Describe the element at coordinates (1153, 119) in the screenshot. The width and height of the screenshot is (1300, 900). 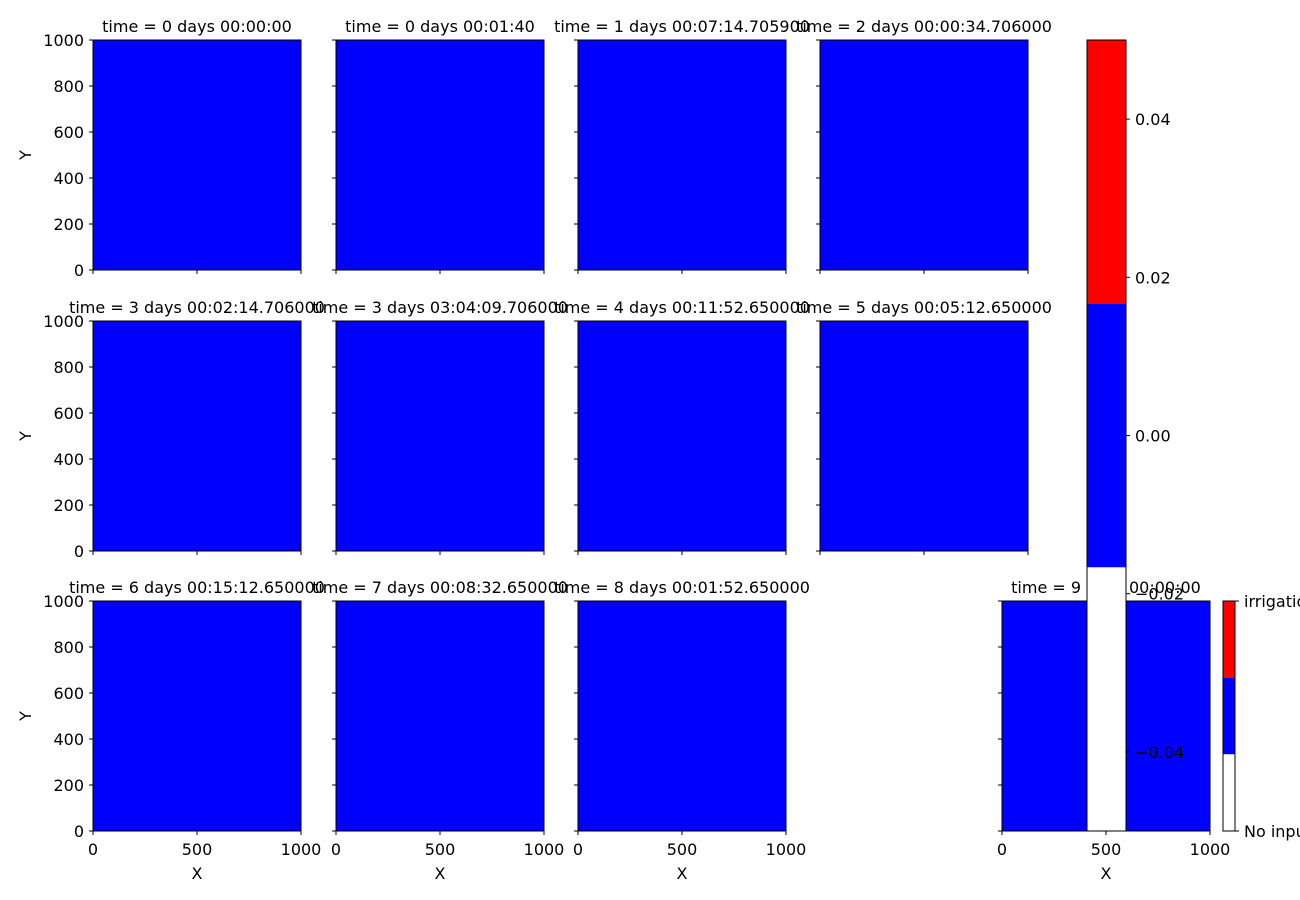
I see `colorbar-tick-label: 0.04` at that location.